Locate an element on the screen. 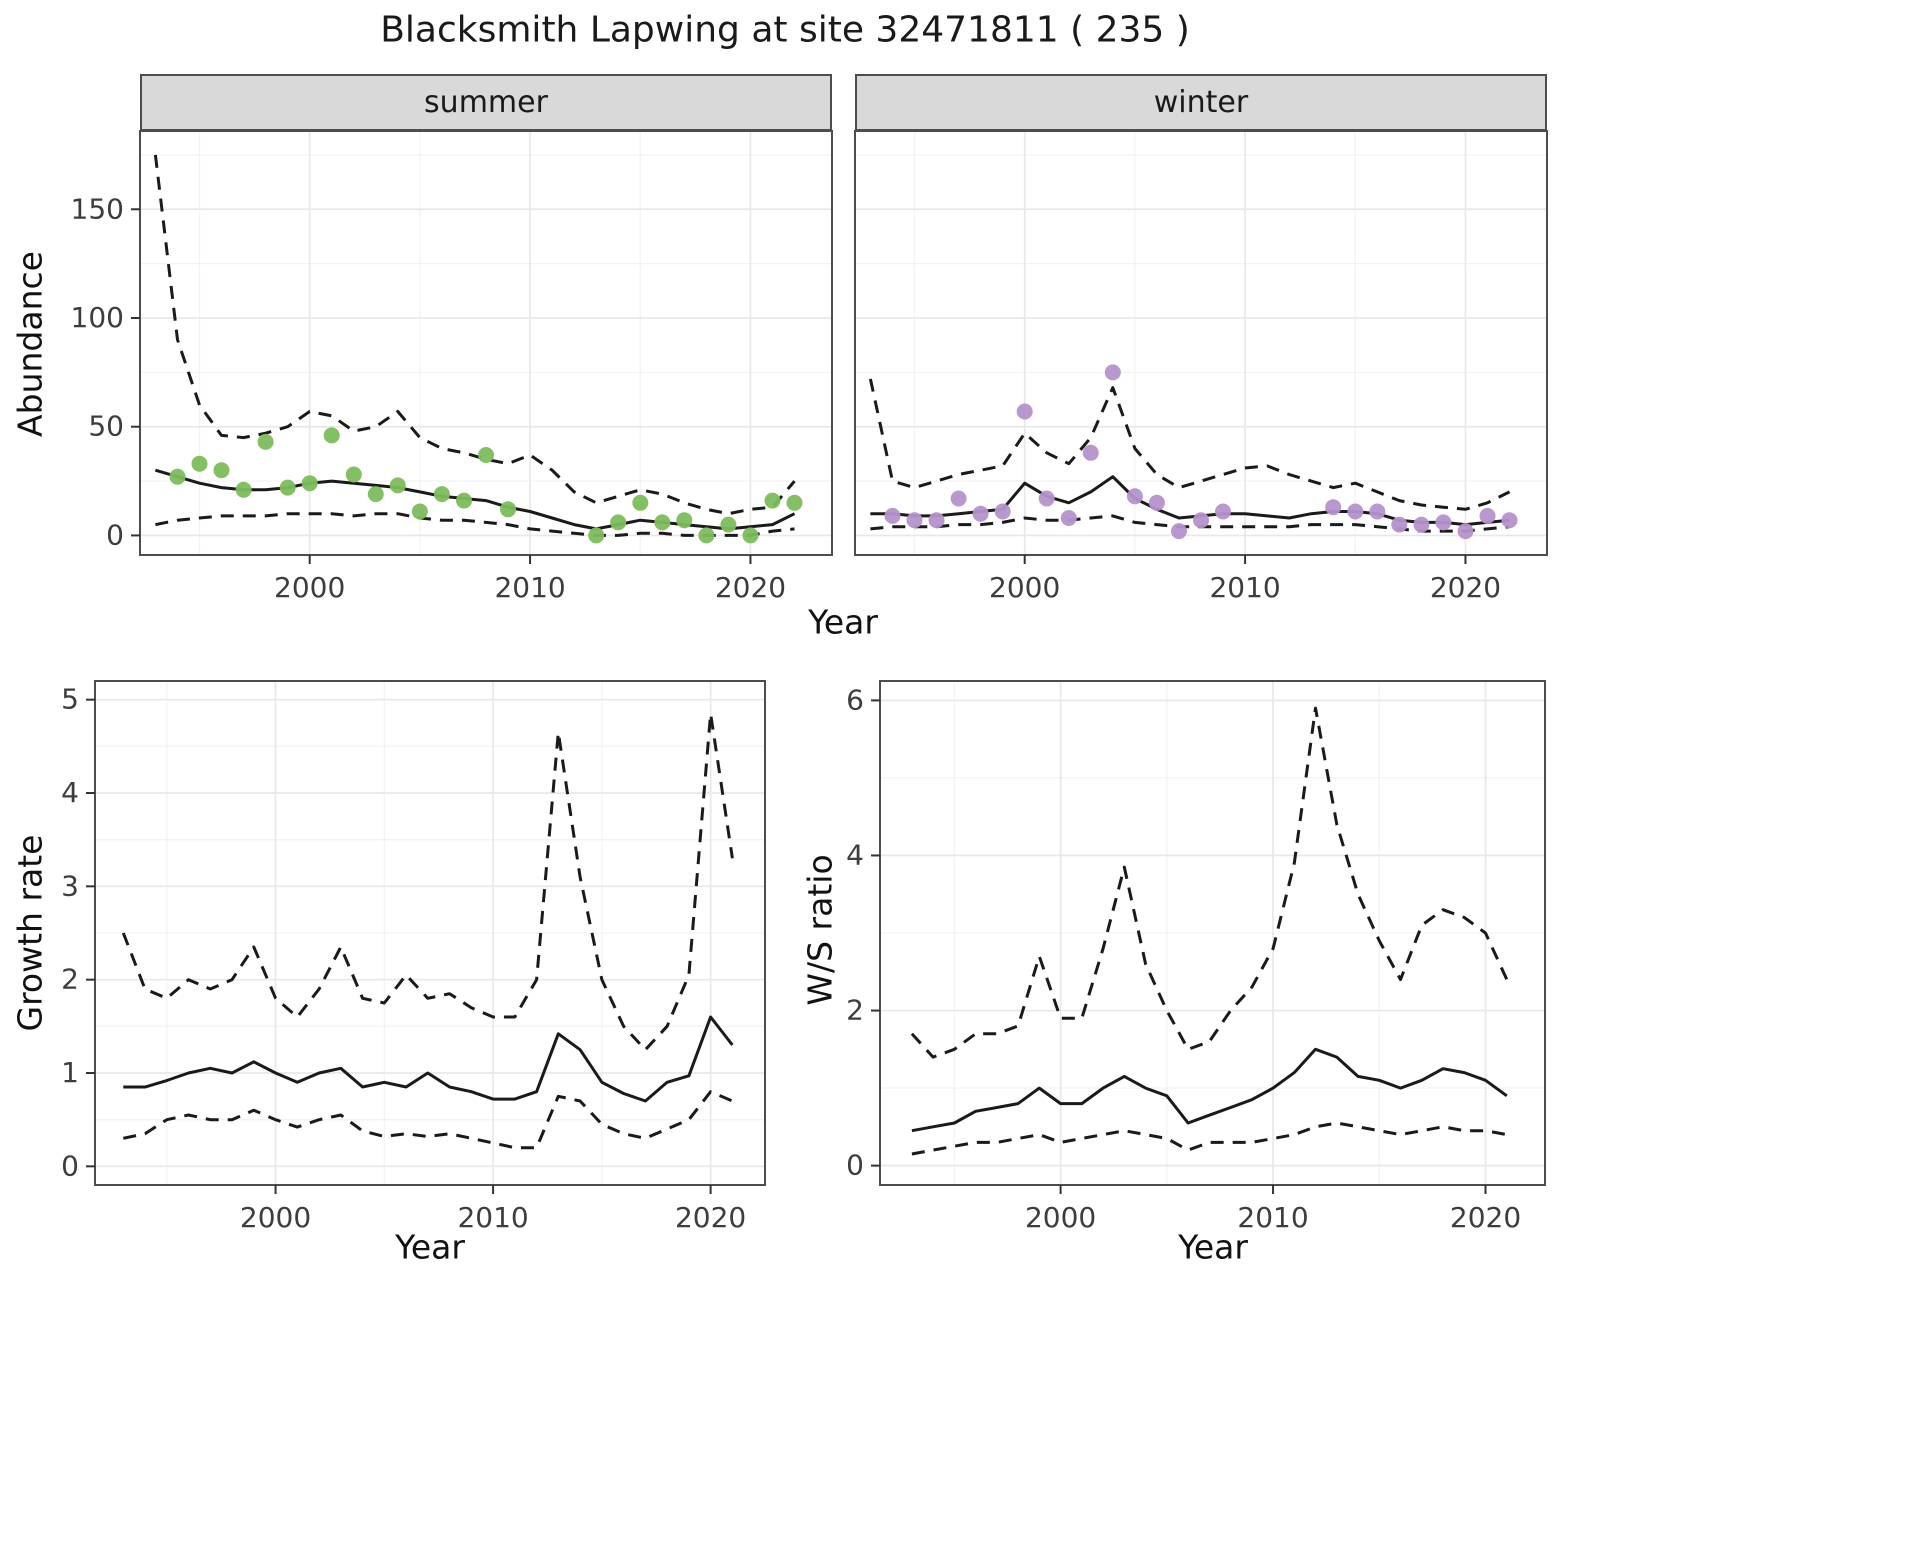 The image size is (1920, 1560). top-x-axis-title: Year is located at coordinates (843, 622).